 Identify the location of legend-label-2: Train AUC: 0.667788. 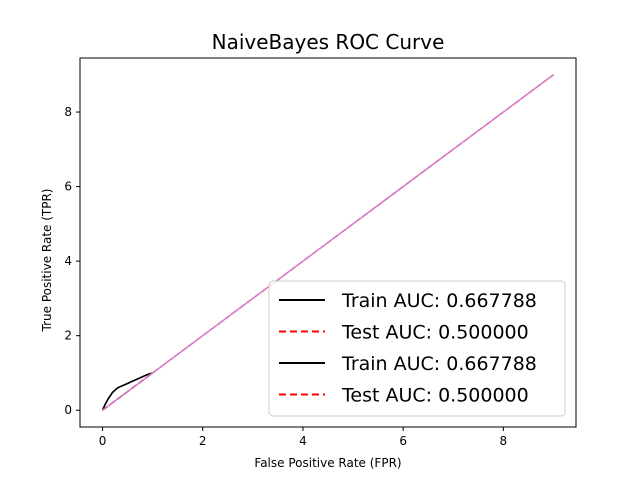
(439, 364).